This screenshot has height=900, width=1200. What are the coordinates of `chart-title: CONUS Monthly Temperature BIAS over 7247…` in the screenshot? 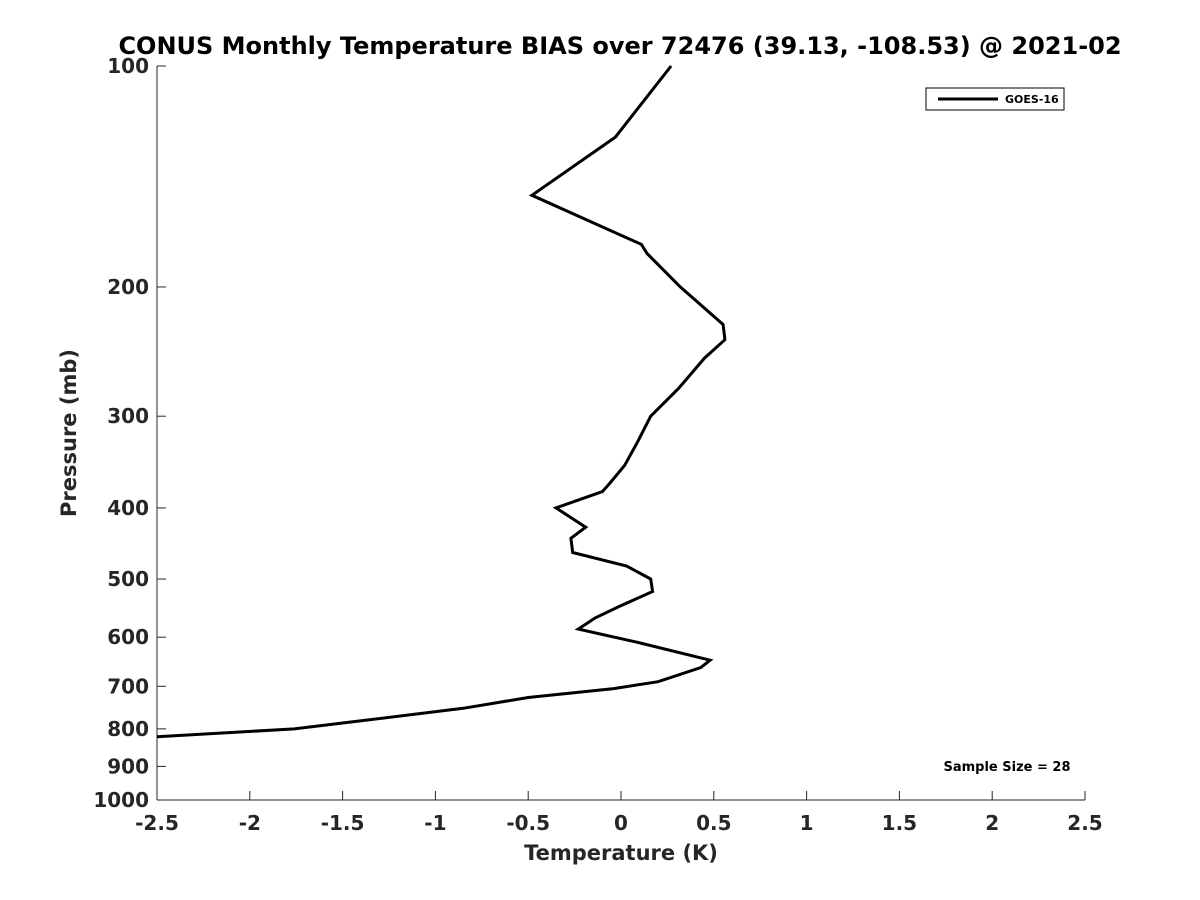 It's located at (619, 46).